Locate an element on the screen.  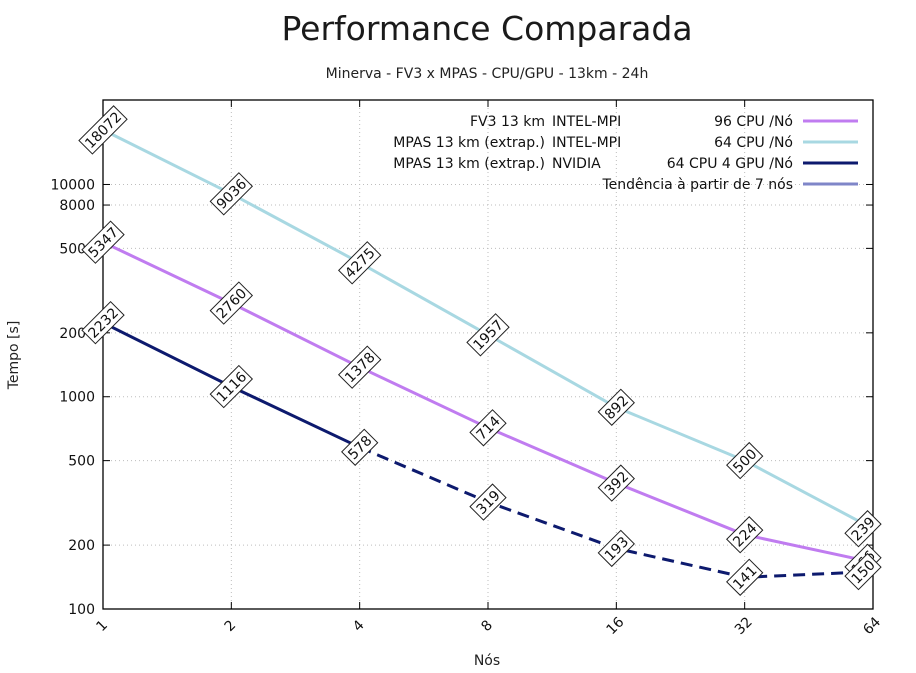
data-label-group: 500 is located at coordinates (745, 460).